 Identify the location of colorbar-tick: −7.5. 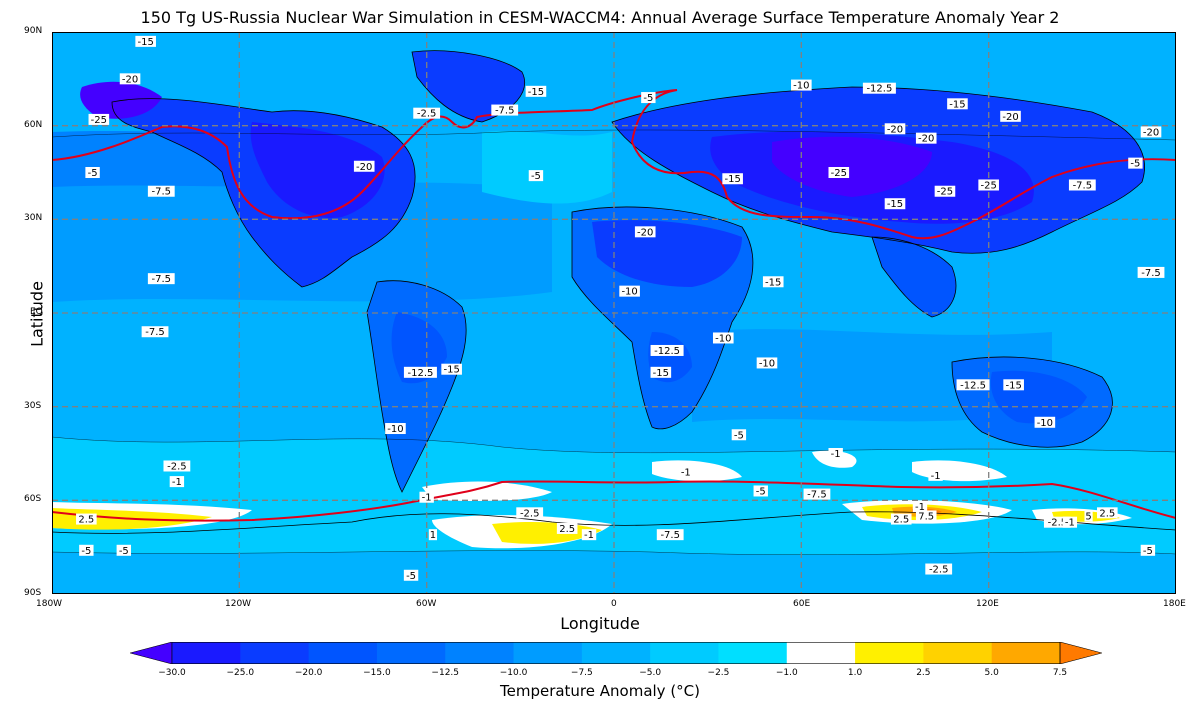
(581, 673).